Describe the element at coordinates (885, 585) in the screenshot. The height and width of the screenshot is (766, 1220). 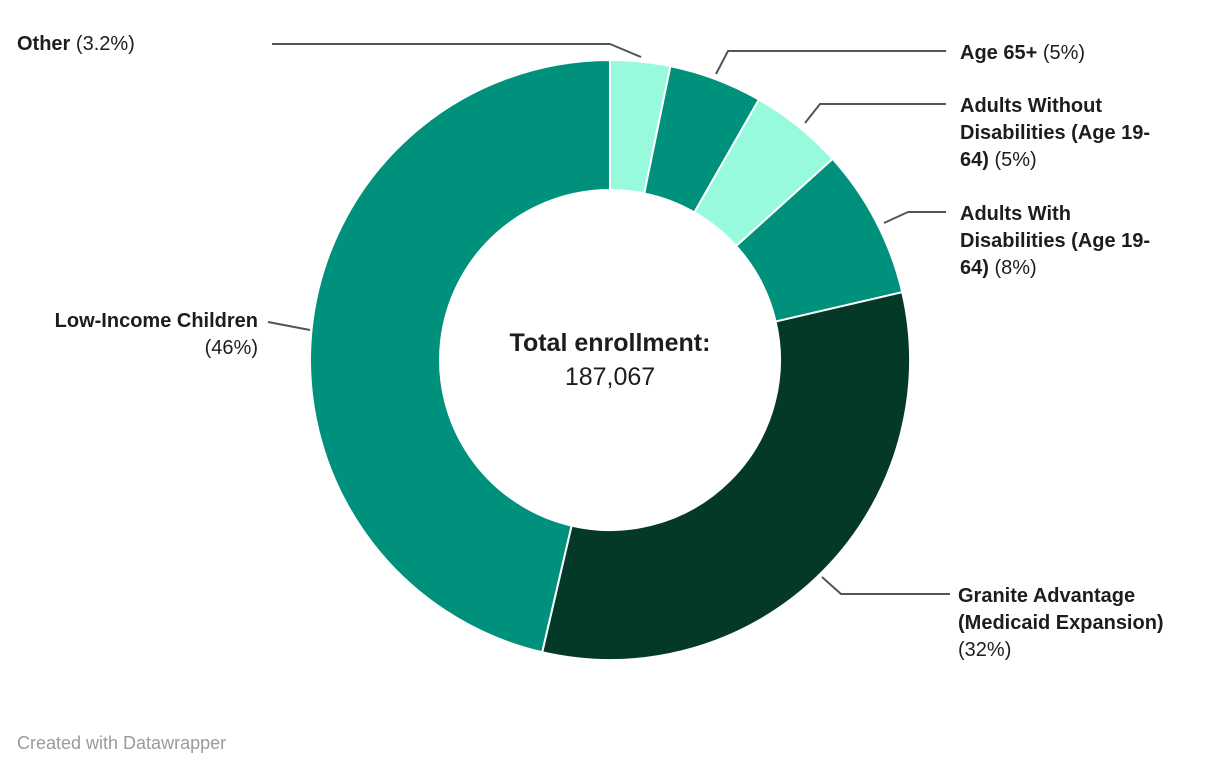
I see `leader-line-granite-advantage` at that location.